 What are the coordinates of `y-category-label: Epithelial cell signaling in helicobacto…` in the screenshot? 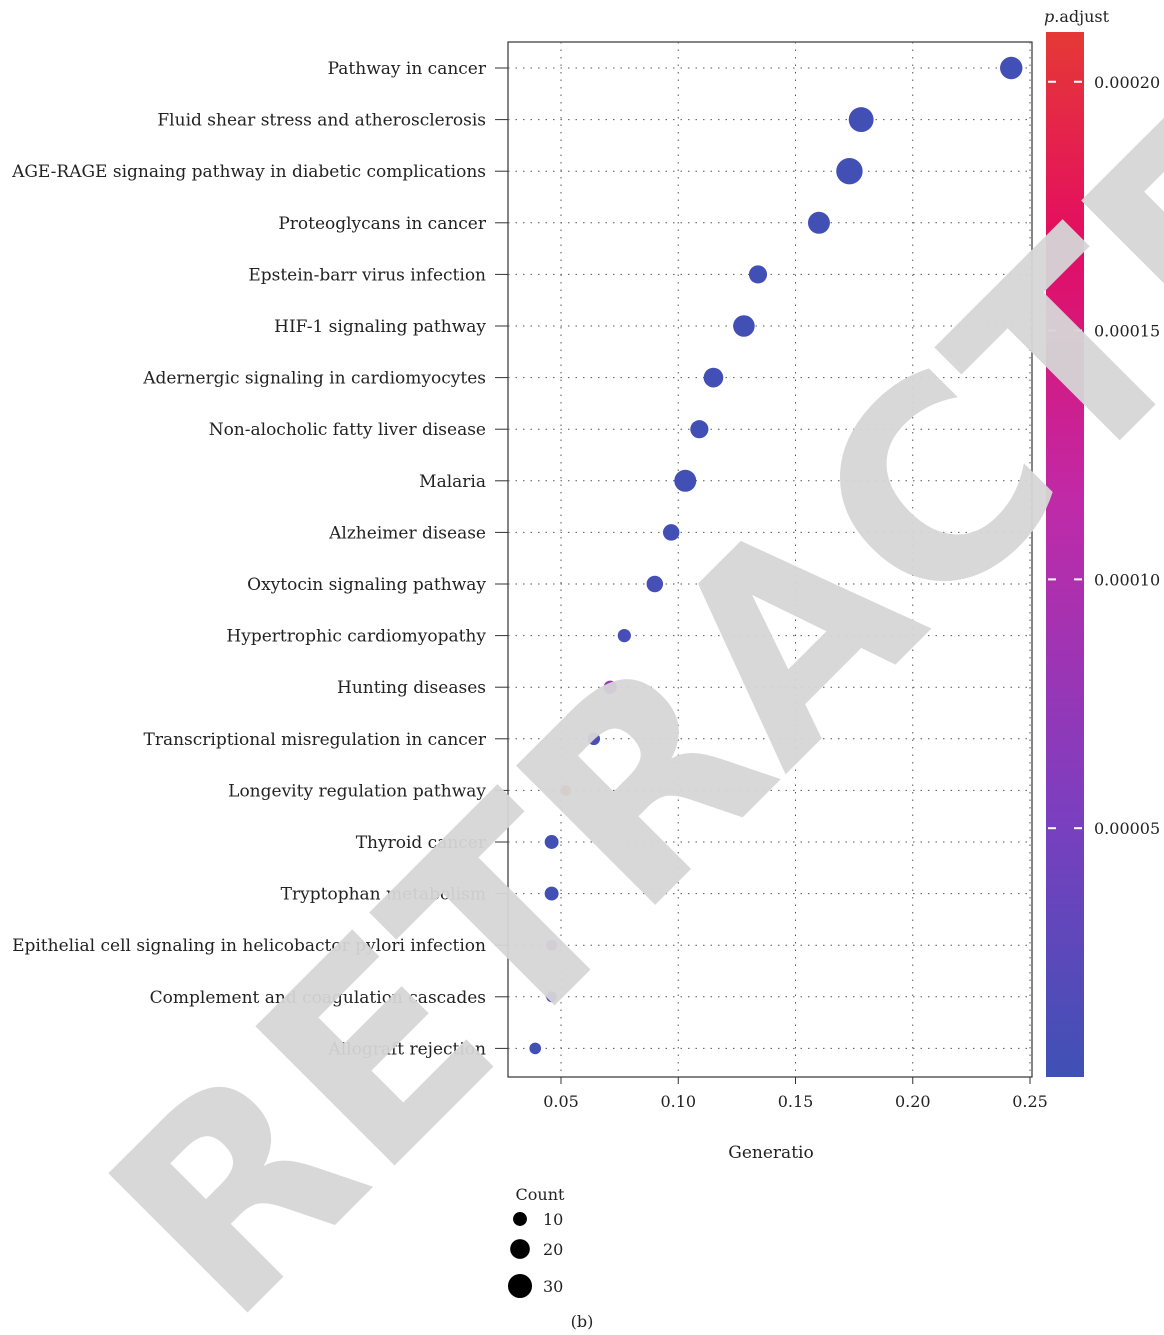 It's located at (249, 946).